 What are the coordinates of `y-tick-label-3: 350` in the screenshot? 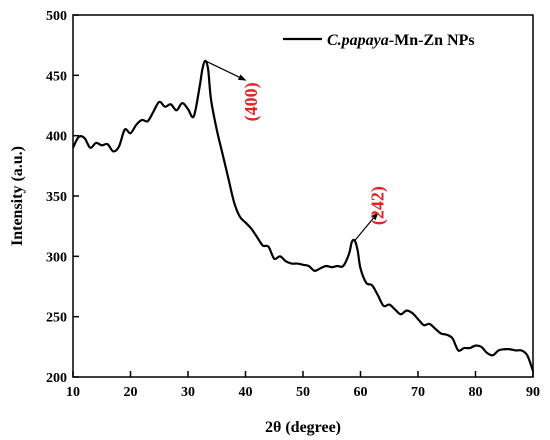 It's located at (56, 197).